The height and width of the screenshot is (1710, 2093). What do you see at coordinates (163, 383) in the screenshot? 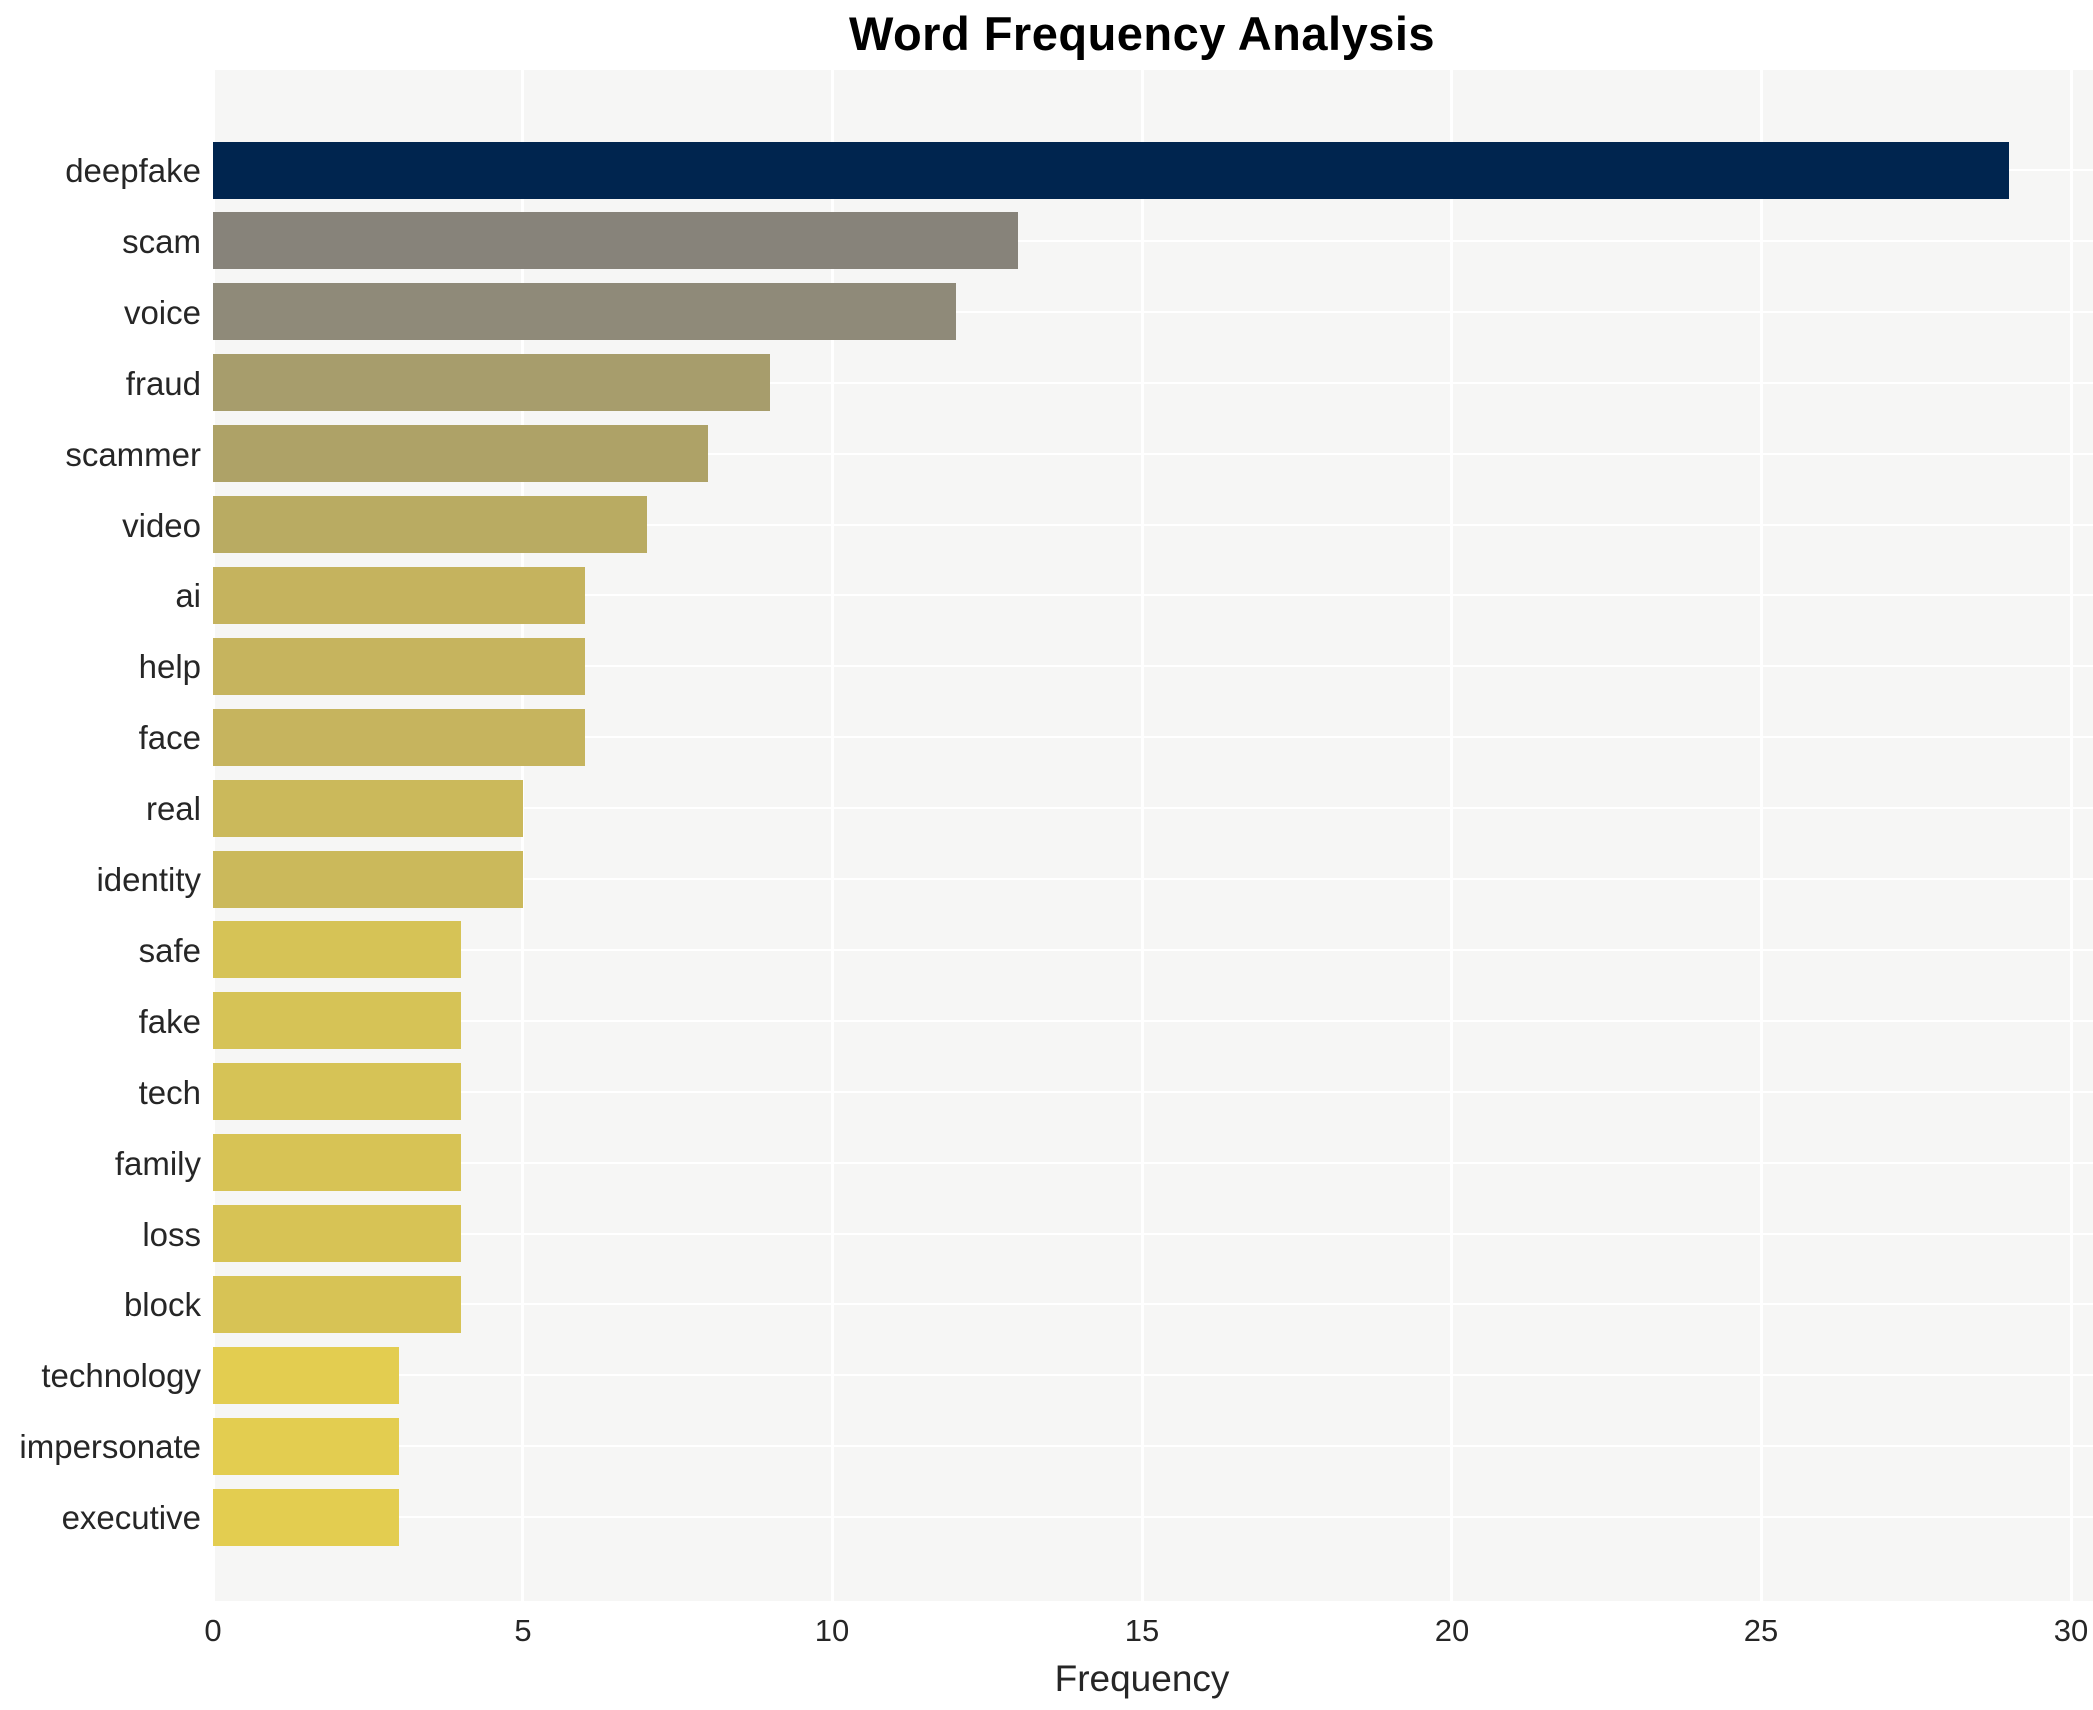
I see `category-label-fraud: fraud` at bounding box center [163, 383].